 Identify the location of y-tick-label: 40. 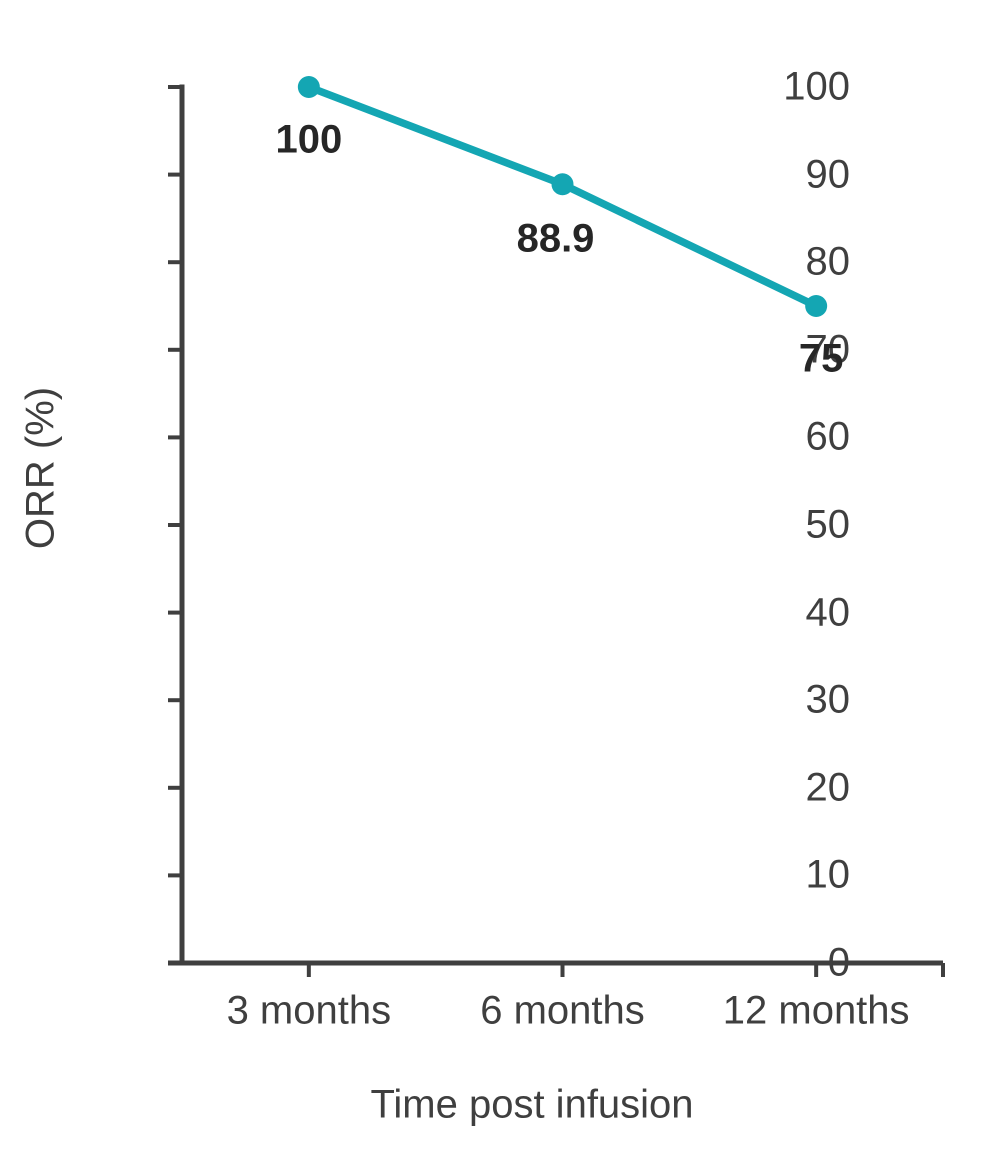
(828, 612).